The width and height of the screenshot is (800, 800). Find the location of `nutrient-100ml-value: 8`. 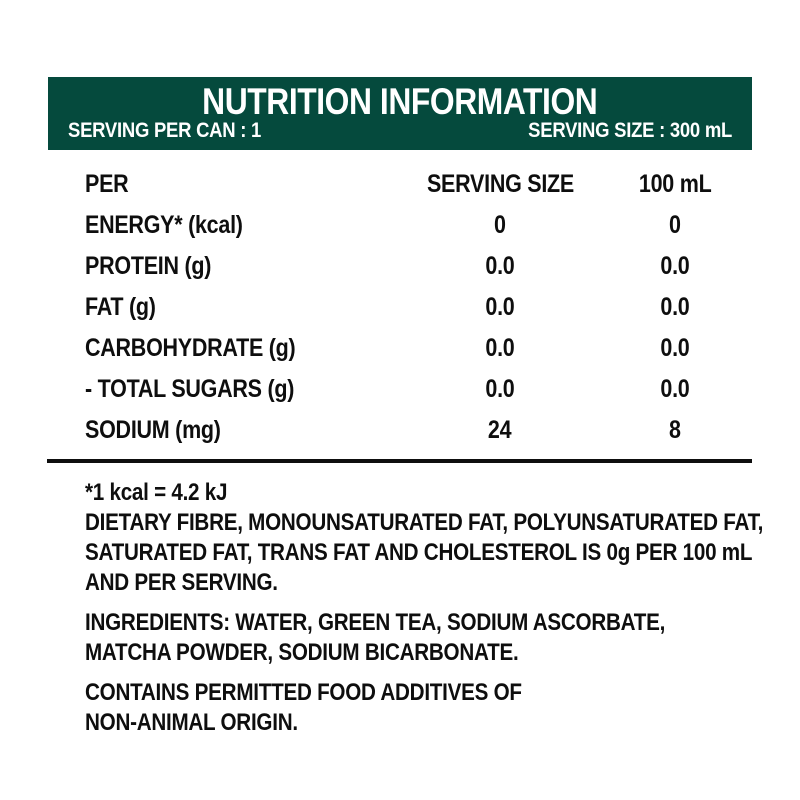

nutrient-100ml-value: 8 is located at coordinates (675, 430).